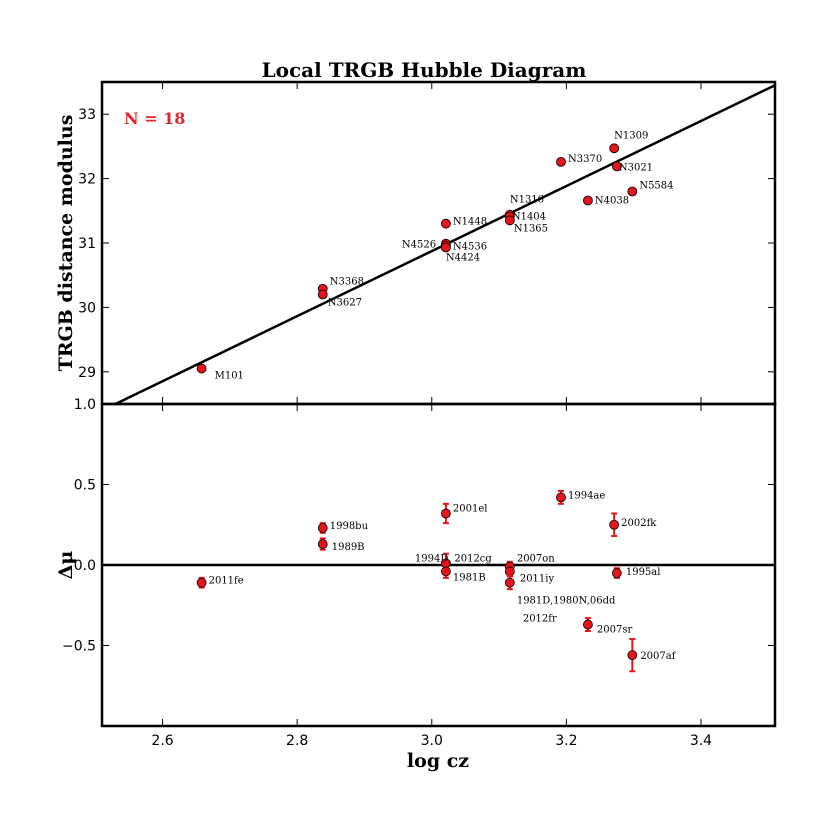 The width and height of the screenshot is (830, 830). Describe the element at coordinates (87, 308) in the screenshot. I see `top-y-tick-label: 30` at that location.